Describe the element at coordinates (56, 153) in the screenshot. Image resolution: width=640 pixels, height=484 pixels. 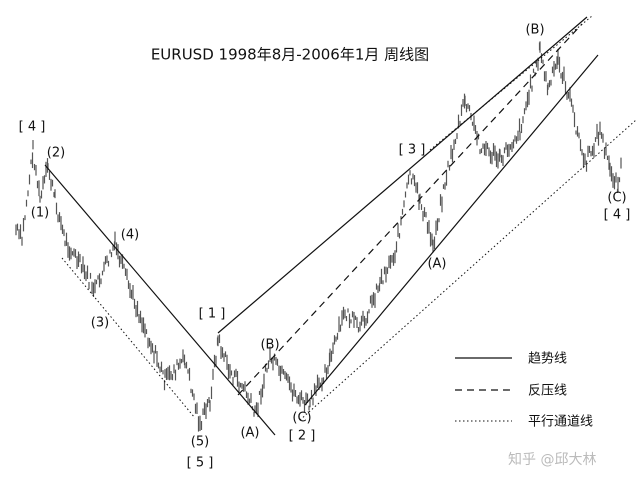
I see `wave-label: (2)` at that location.